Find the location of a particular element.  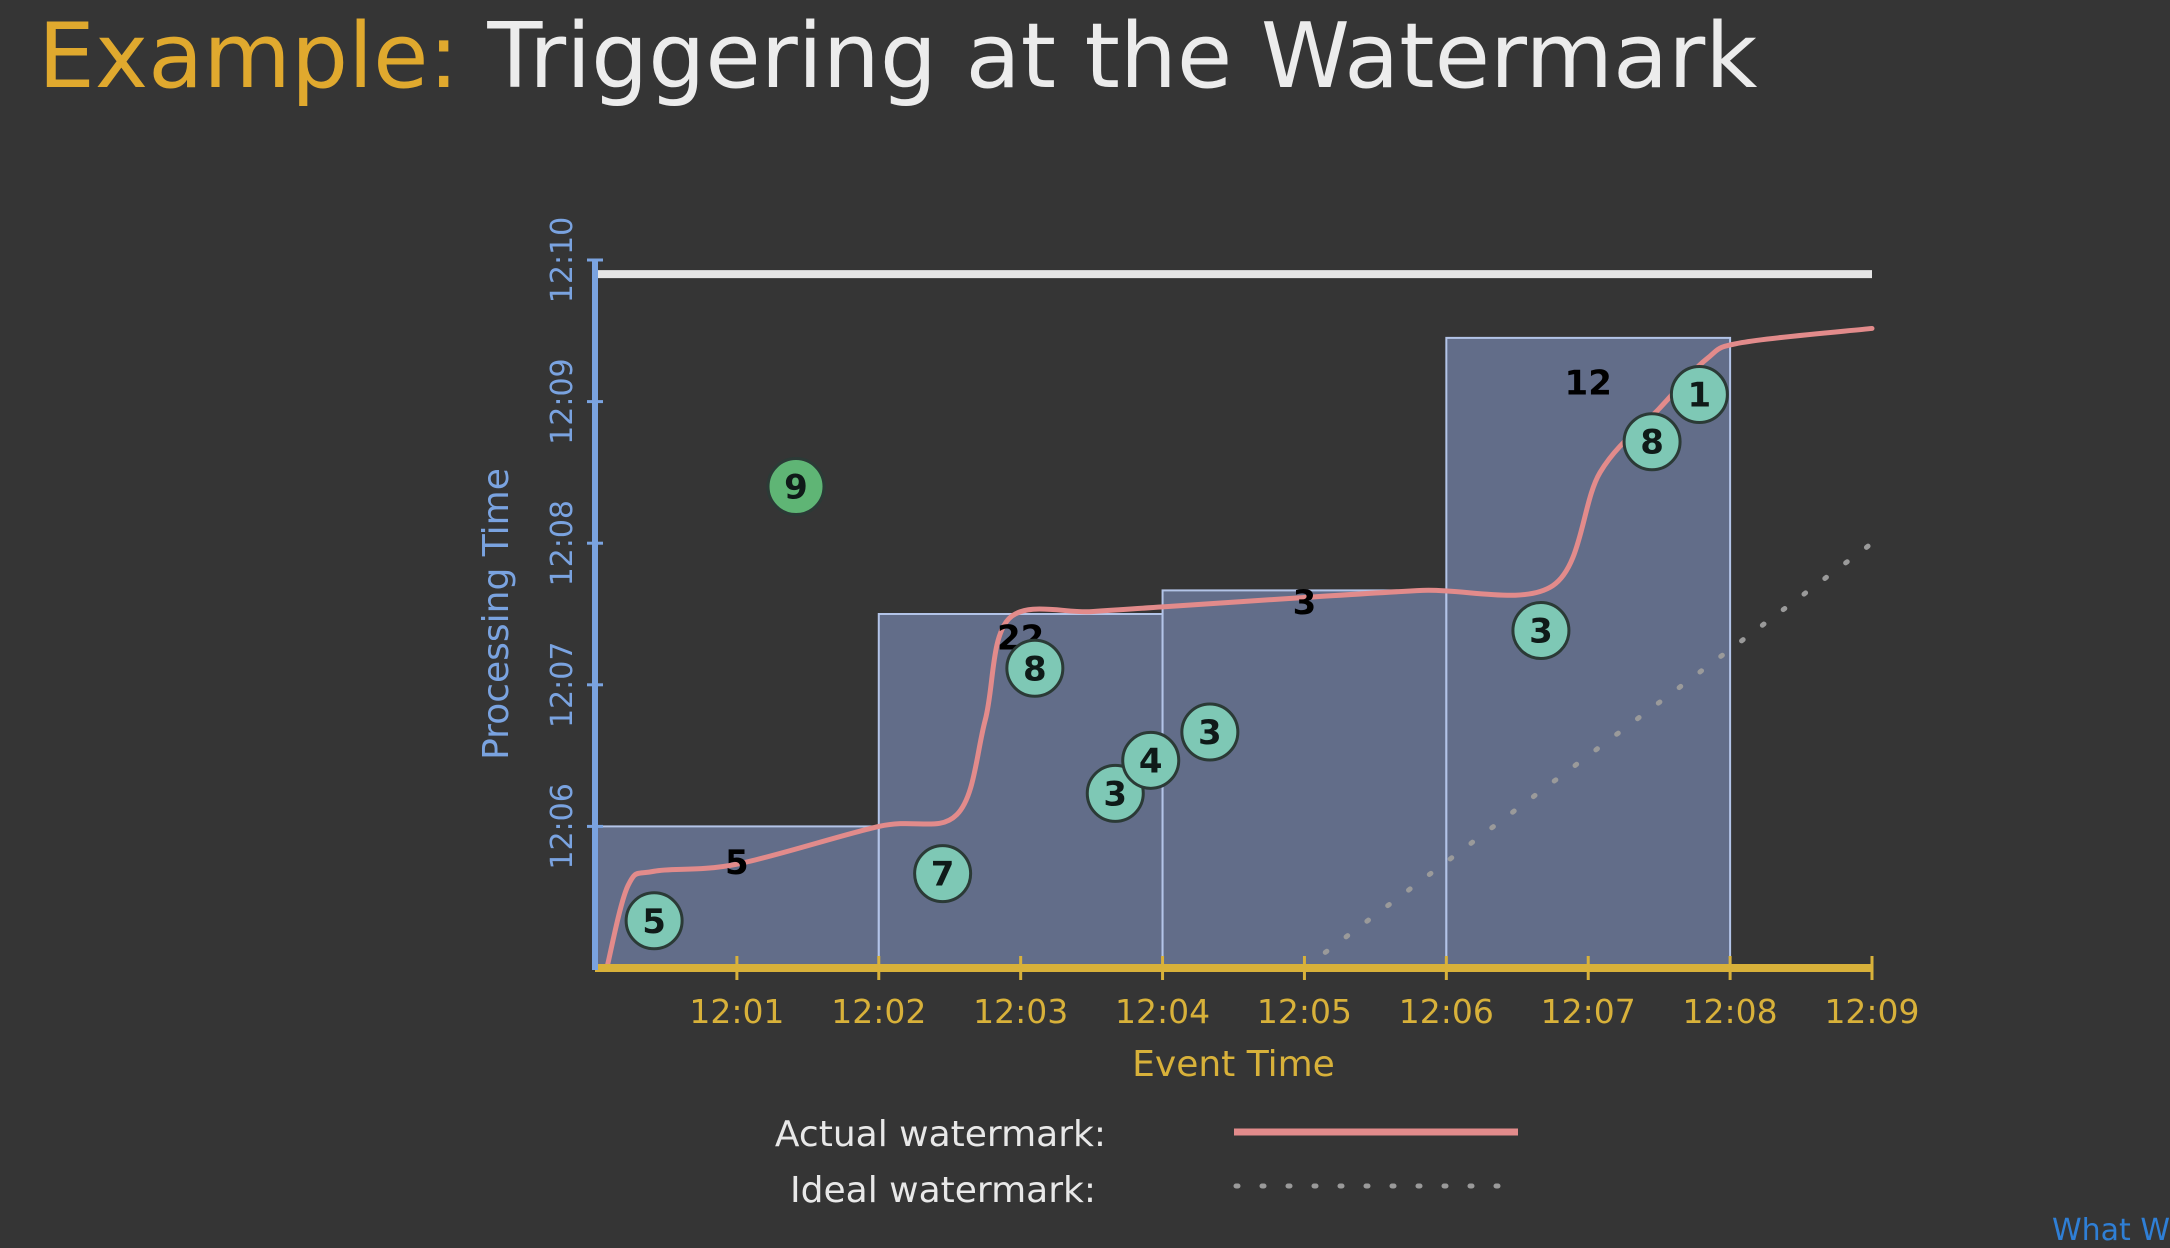

x-tick-label-2: 12:02 is located at coordinates (878, 1011).